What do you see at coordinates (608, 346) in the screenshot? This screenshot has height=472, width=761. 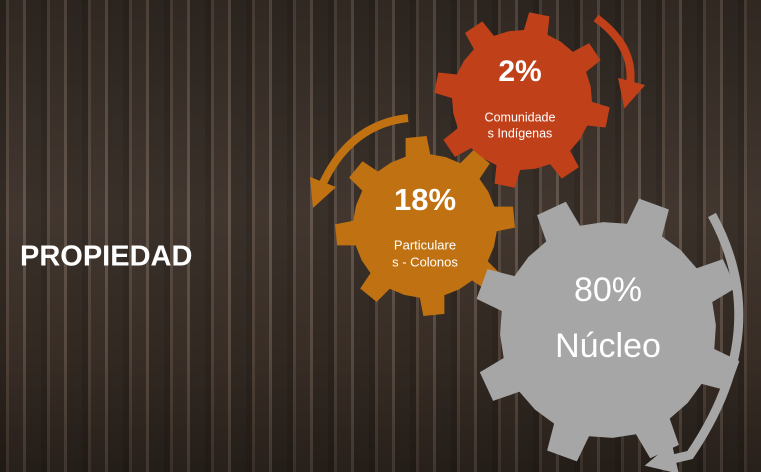 I see `gear-label: Núcleo` at bounding box center [608, 346].